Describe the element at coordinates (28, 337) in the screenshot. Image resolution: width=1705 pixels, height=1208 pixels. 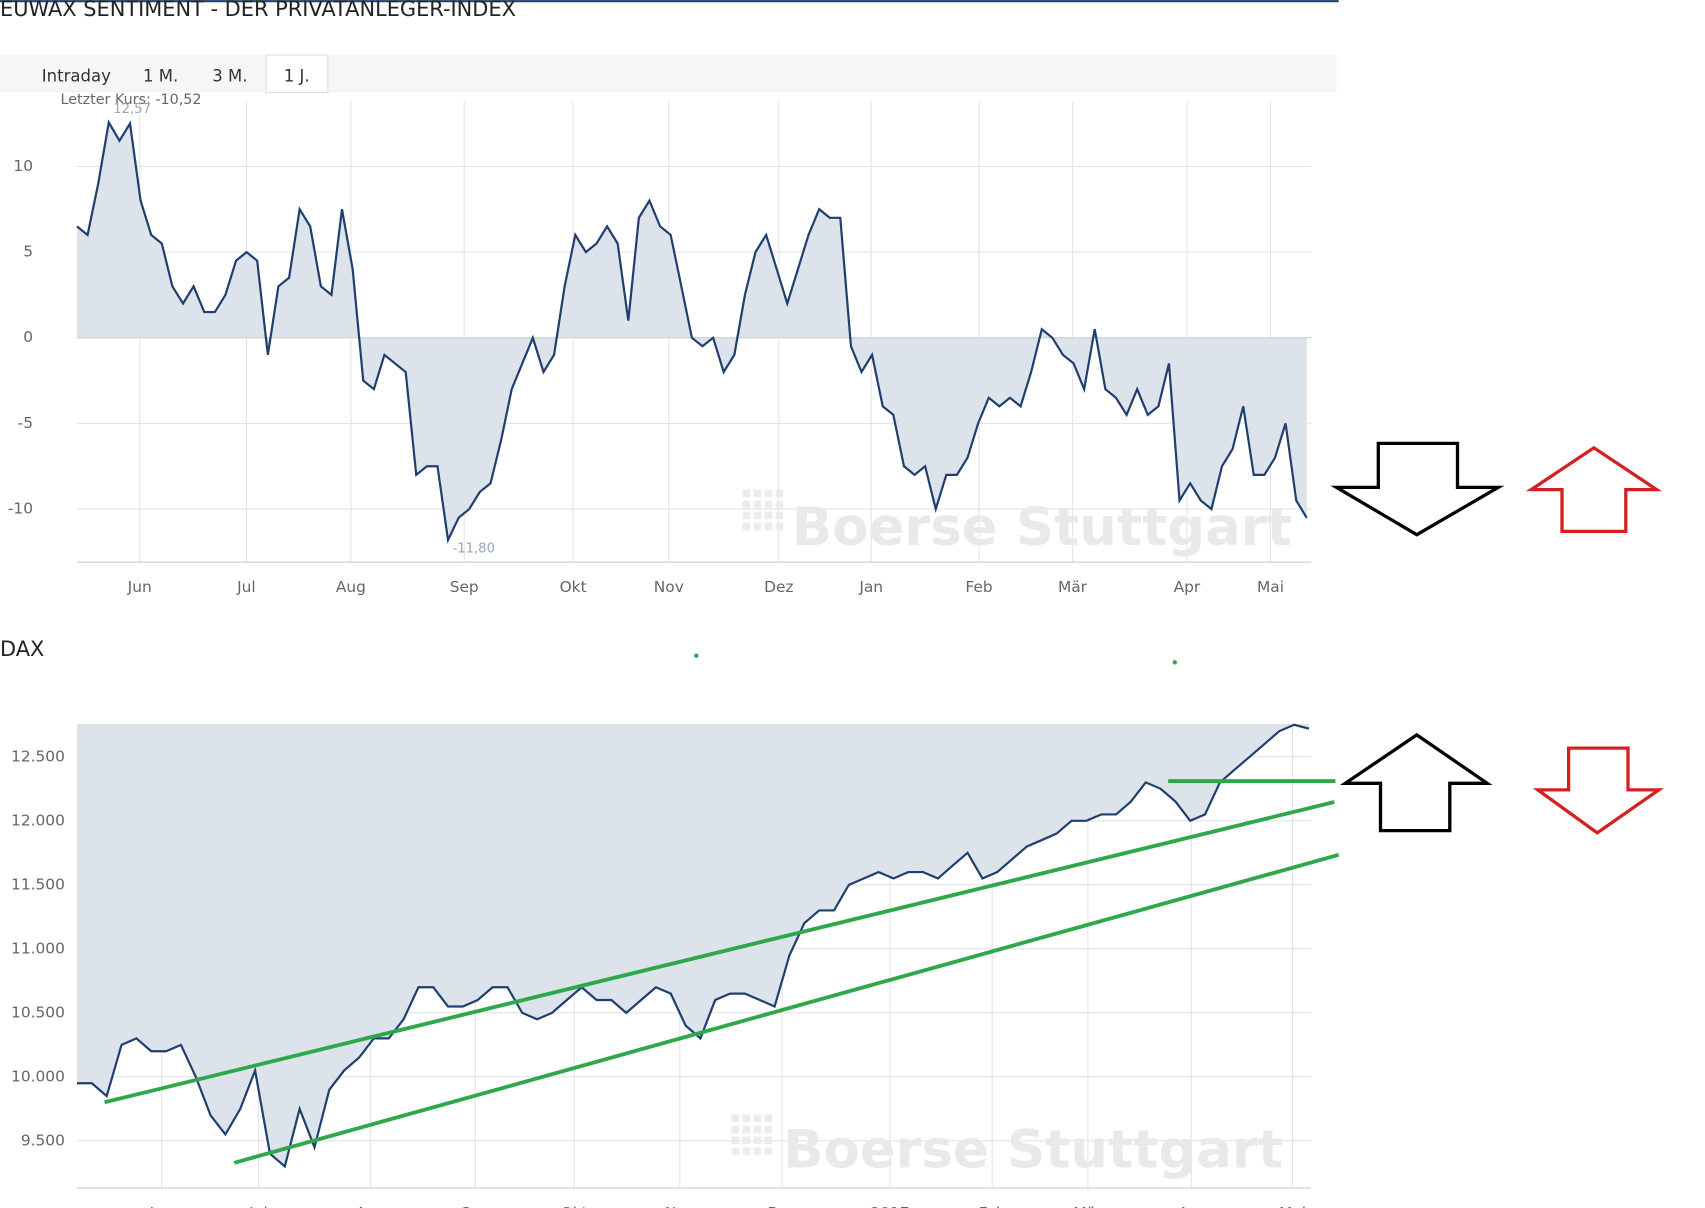
I see `y-tick-label: 0` at that location.